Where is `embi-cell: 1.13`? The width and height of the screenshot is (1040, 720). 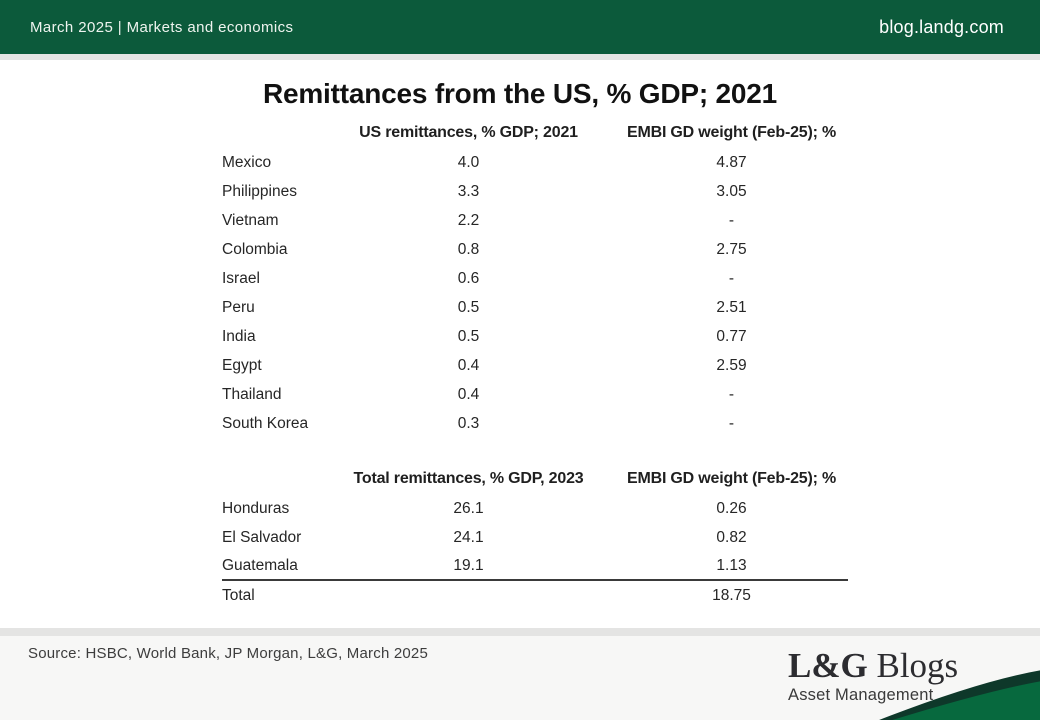 embi-cell: 1.13 is located at coordinates (716, 566).